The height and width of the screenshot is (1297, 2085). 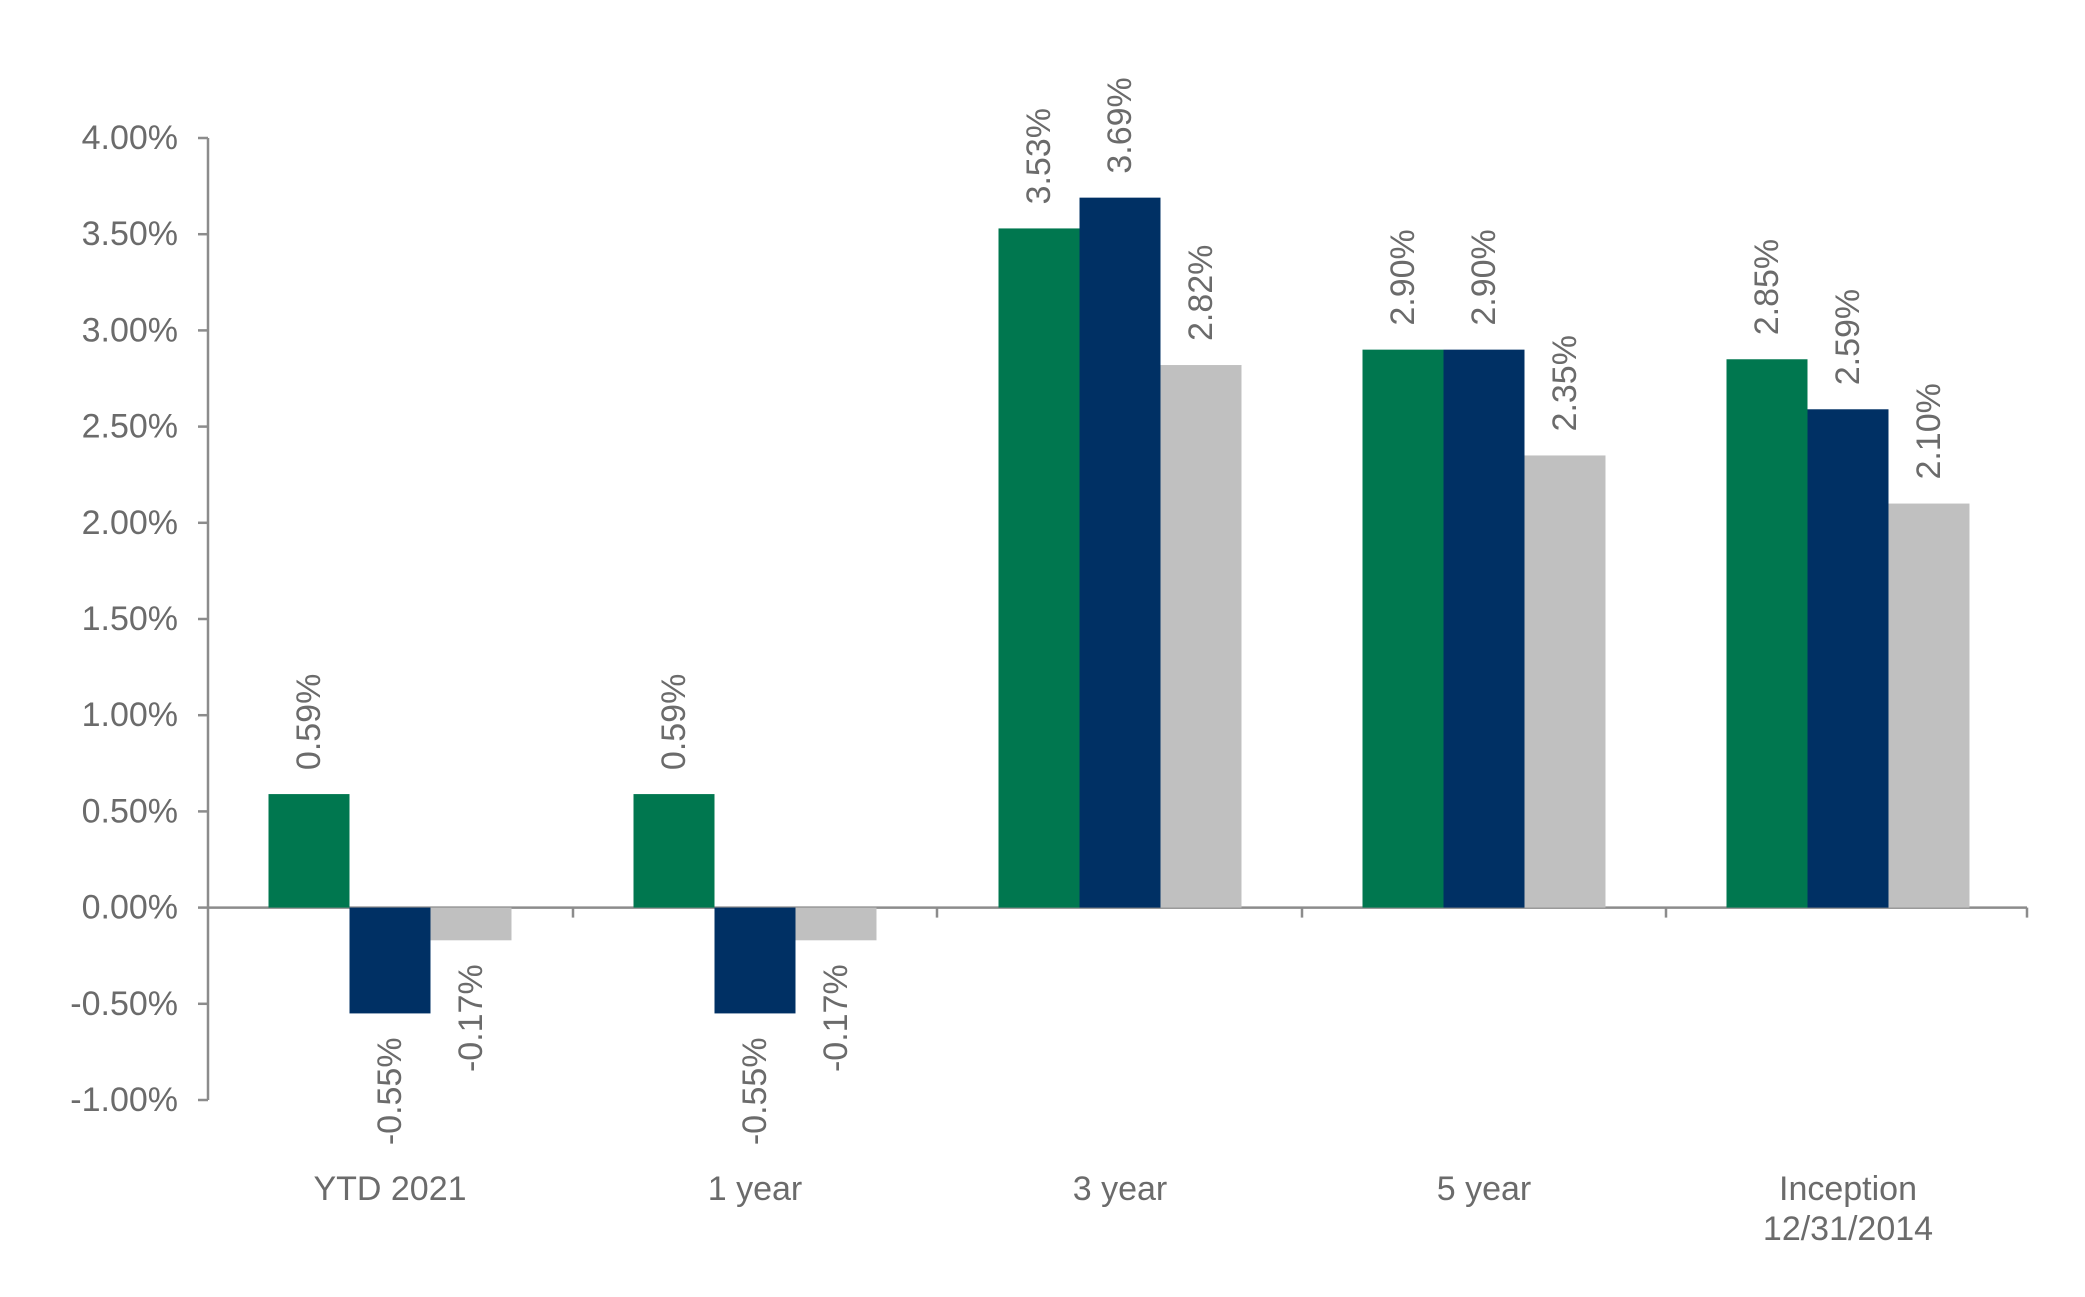 What do you see at coordinates (130, 908) in the screenshot?
I see `y-tick-label: 0.00%` at bounding box center [130, 908].